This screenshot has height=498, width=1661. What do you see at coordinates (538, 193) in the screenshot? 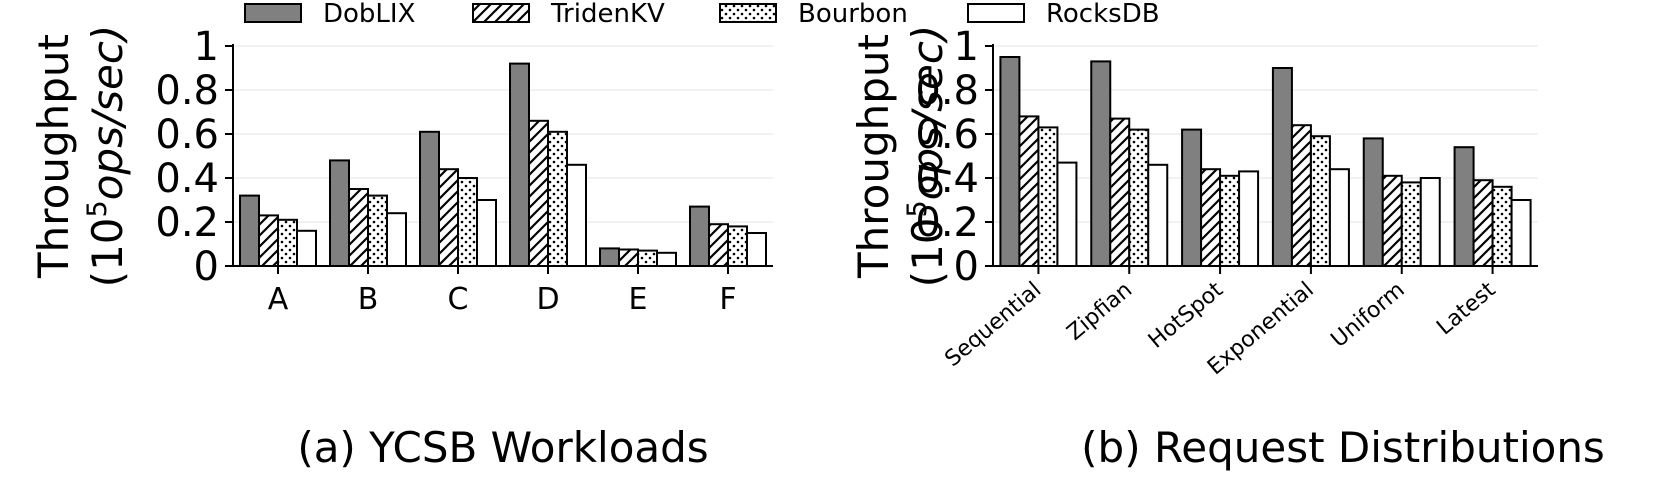
I see `bar-tridenkv-d` at bounding box center [538, 193].